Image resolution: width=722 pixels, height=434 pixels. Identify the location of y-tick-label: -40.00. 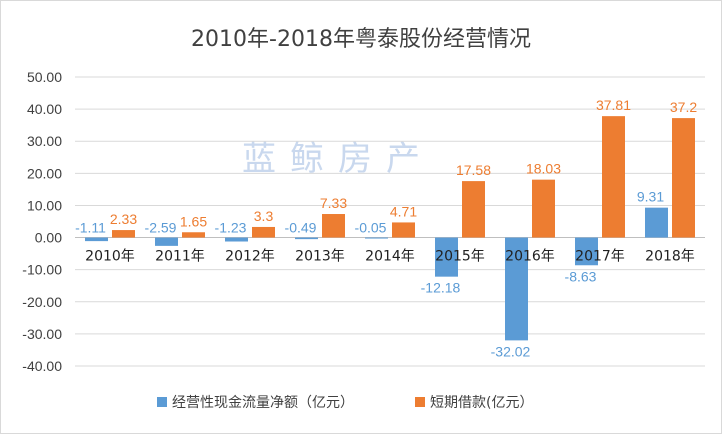
(42, 366).